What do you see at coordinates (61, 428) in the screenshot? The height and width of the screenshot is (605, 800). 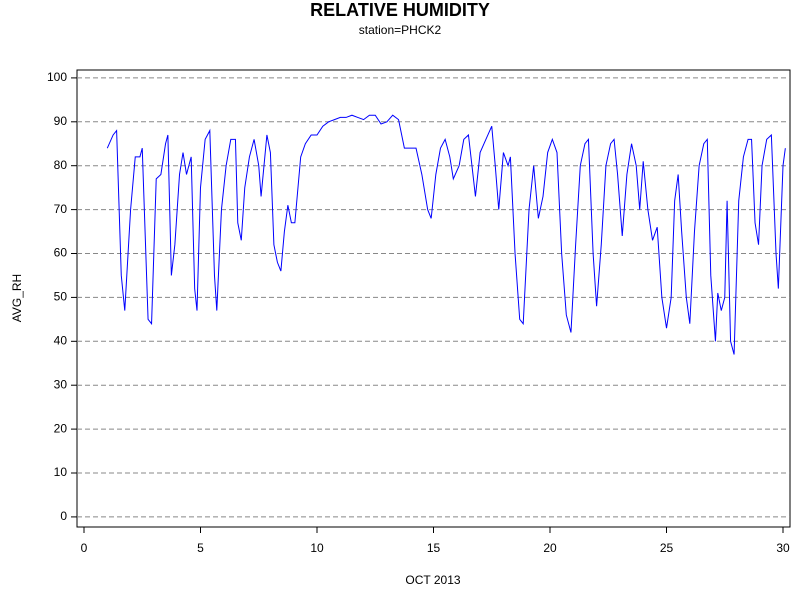 I see `y-tick-label: 20` at bounding box center [61, 428].